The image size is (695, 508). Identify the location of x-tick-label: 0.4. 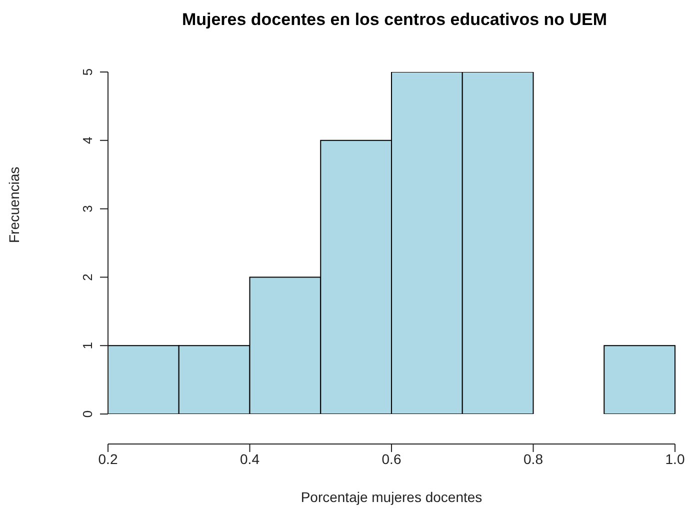
(250, 458).